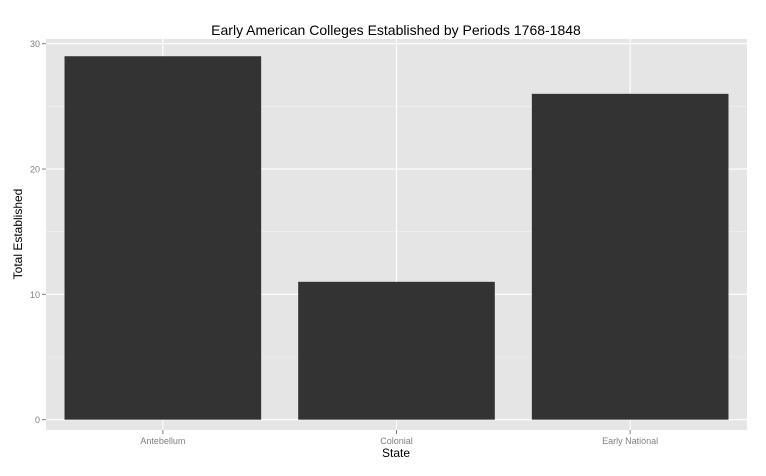  I want to click on x-tick-label: Colonial, so click(396, 441).